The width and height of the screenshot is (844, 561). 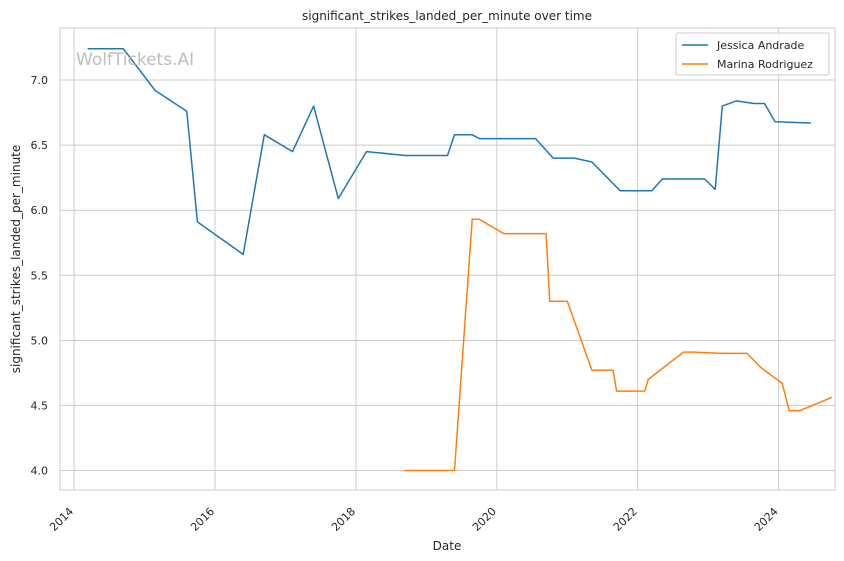 What do you see at coordinates (447, 546) in the screenshot?
I see `x-axis-label: Date` at bounding box center [447, 546].